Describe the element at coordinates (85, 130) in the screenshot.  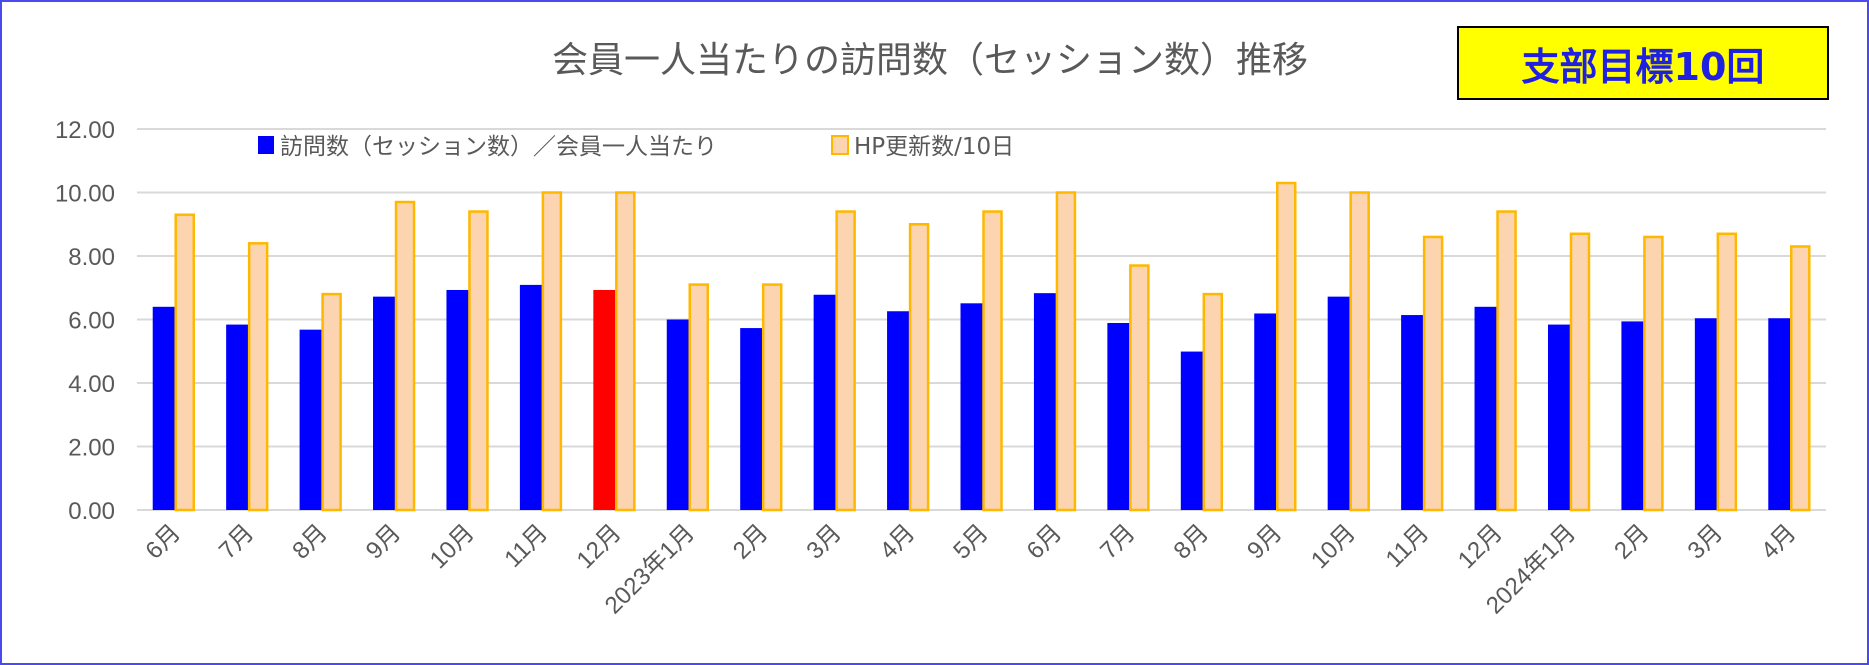
I see `y-tick-label: 12.00` at that location.